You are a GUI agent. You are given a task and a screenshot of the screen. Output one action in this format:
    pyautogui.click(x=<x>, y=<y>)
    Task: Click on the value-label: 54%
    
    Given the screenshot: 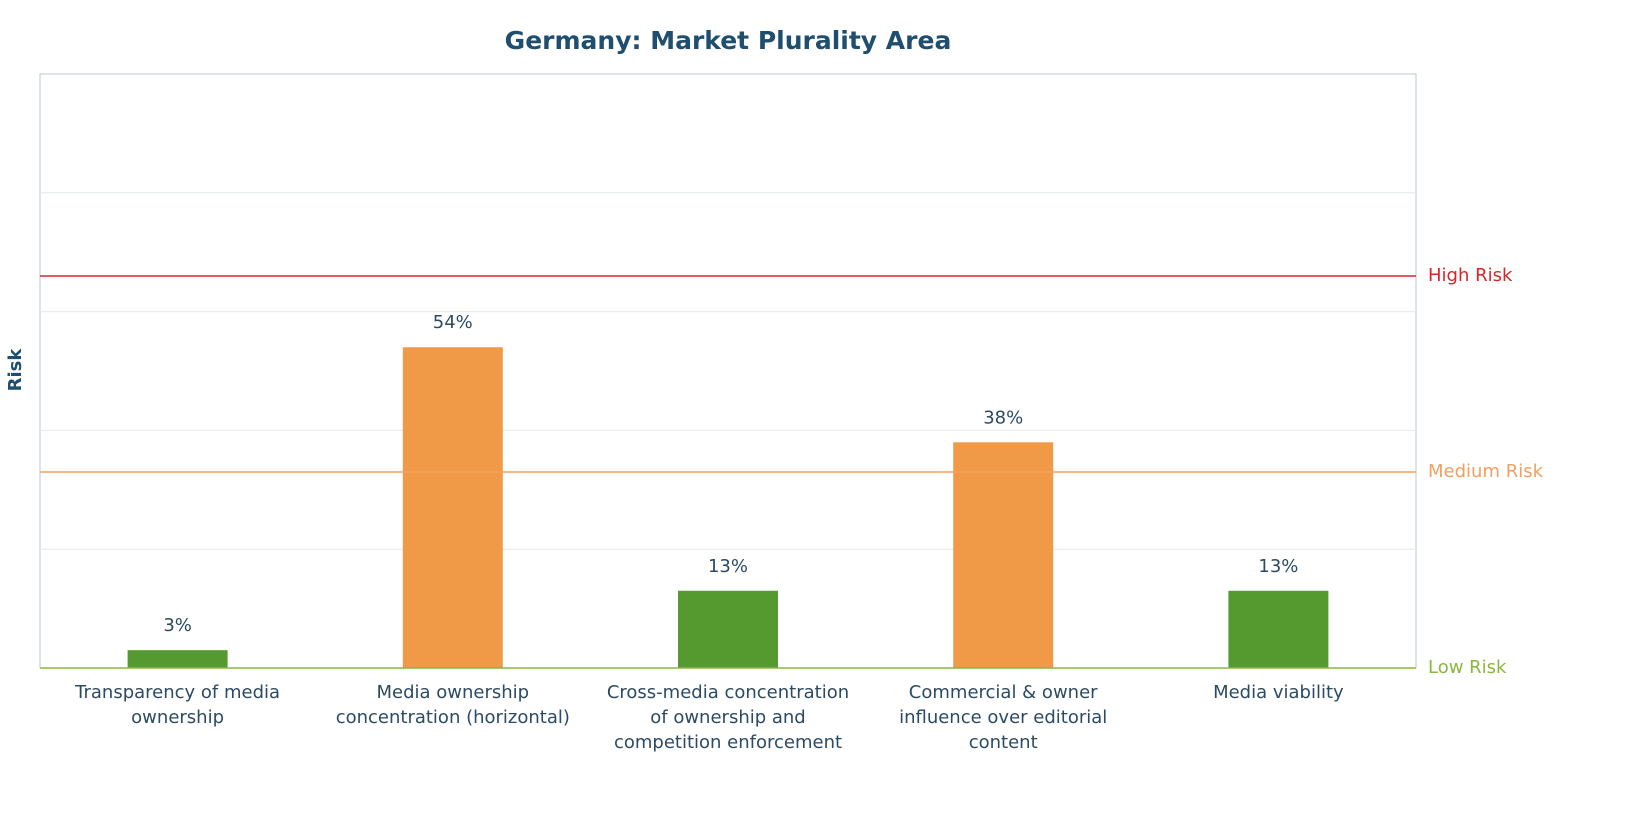 What is the action you would take?
    pyautogui.click(x=453, y=322)
    